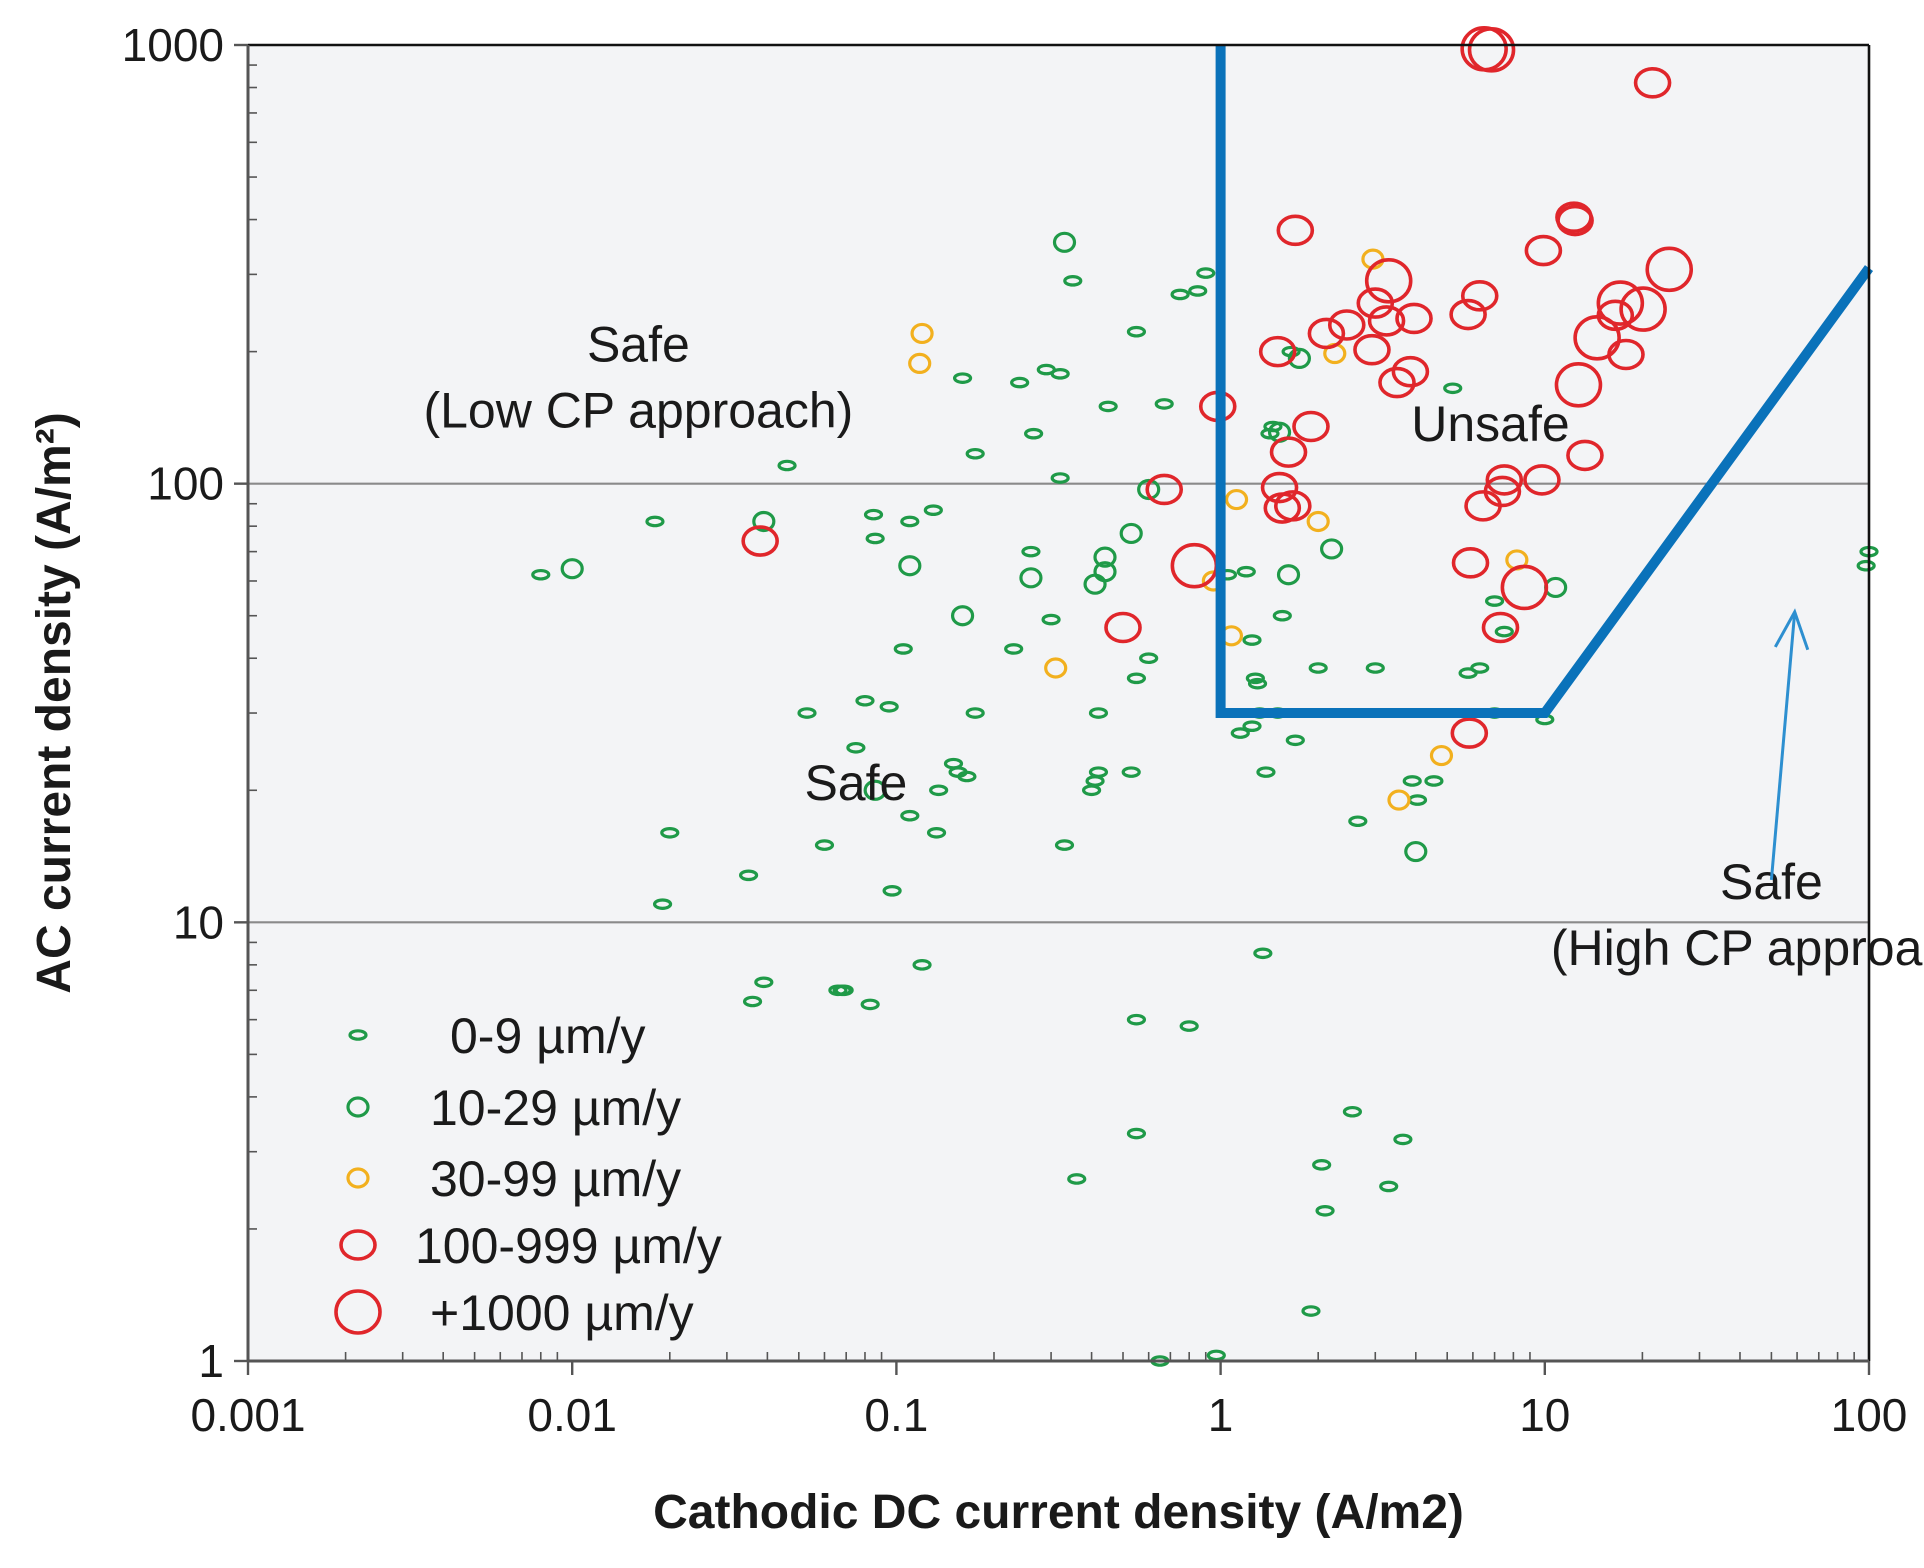 This screenshot has height=1568, width=1924. What do you see at coordinates (638, 344) in the screenshot?
I see `region-label-safe-low-cp: Safe` at bounding box center [638, 344].